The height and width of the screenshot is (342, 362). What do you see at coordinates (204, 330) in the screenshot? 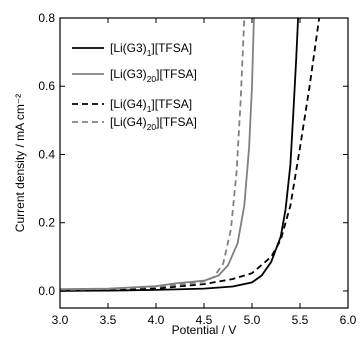
I see `x-axis-label: Potential / V` at bounding box center [204, 330].